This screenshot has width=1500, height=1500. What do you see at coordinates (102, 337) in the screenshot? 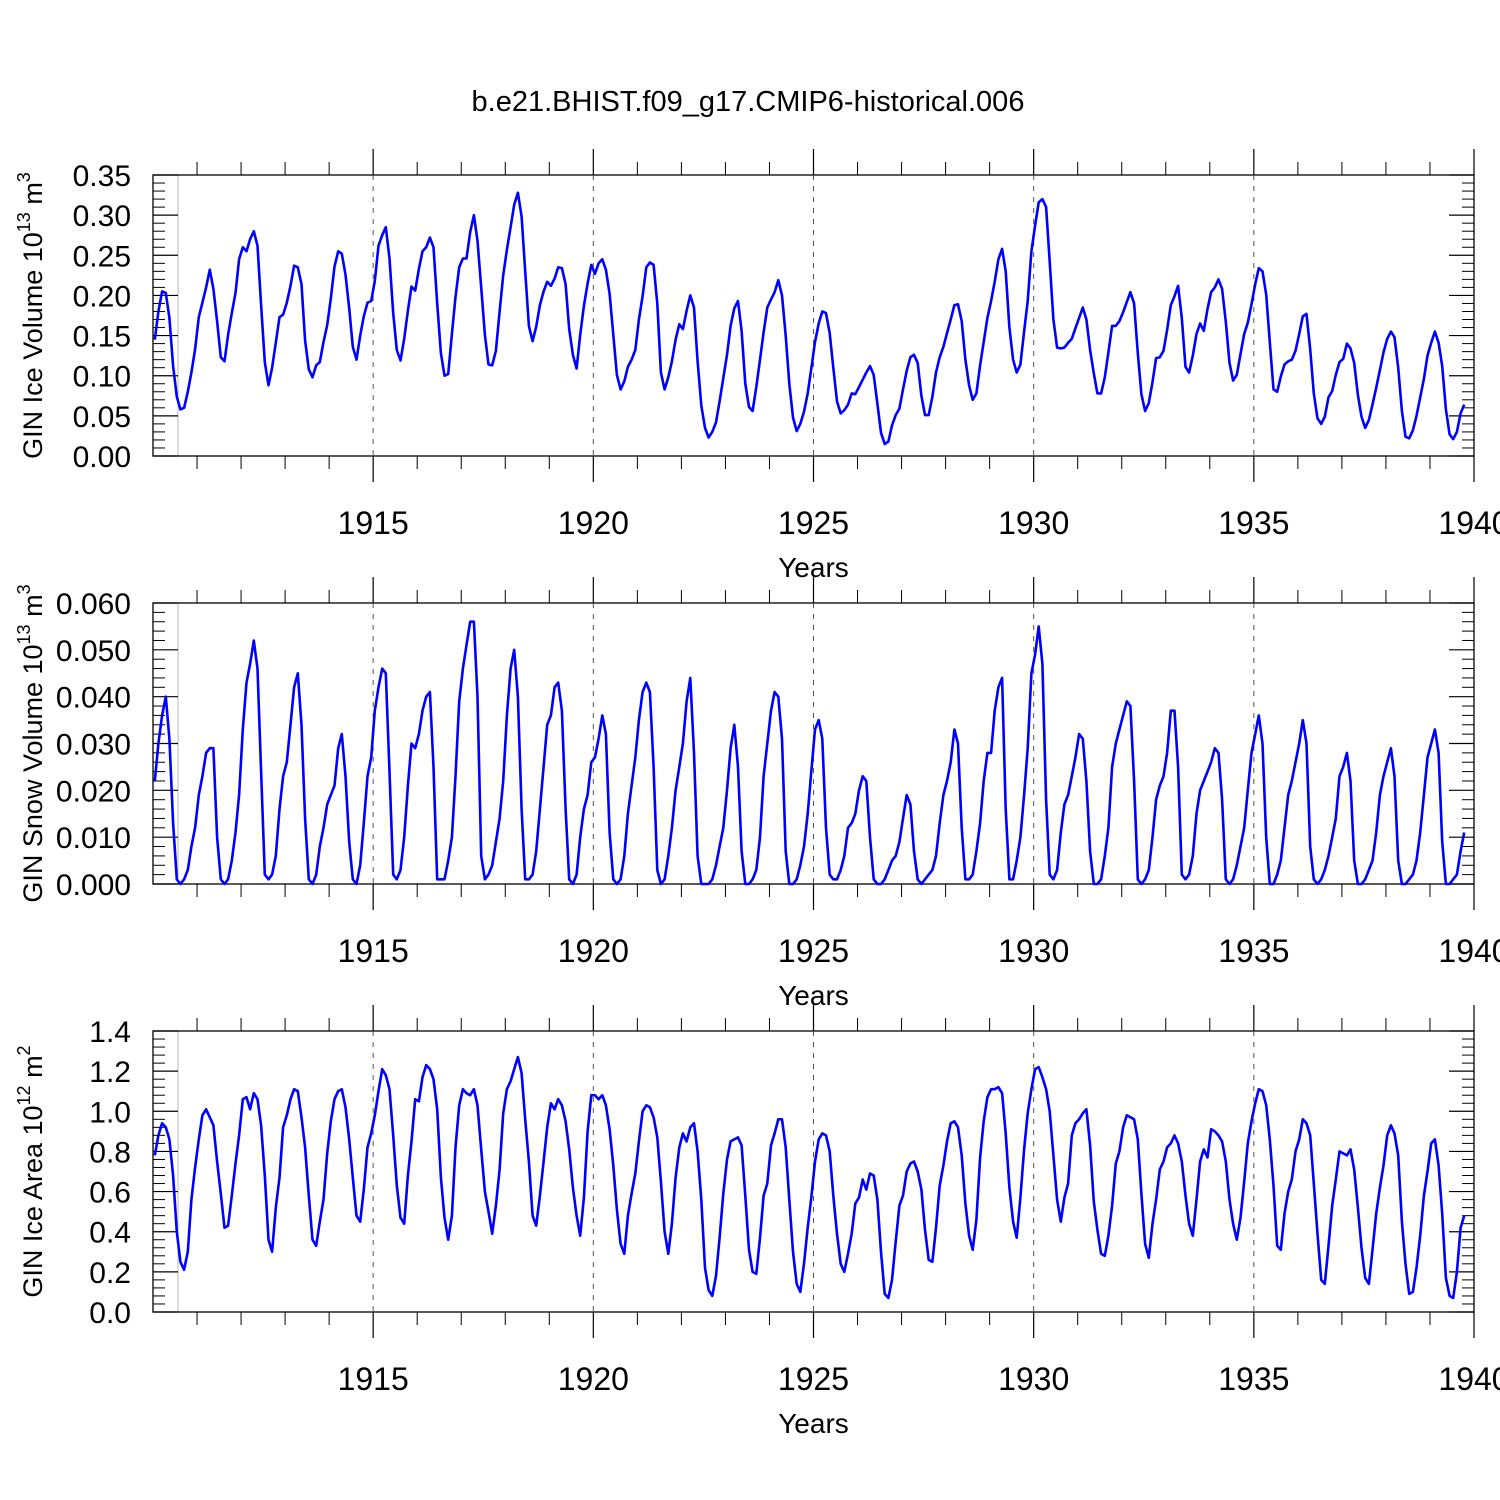
I see `y-tick-label: 0.15` at bounding box center [102, 337].